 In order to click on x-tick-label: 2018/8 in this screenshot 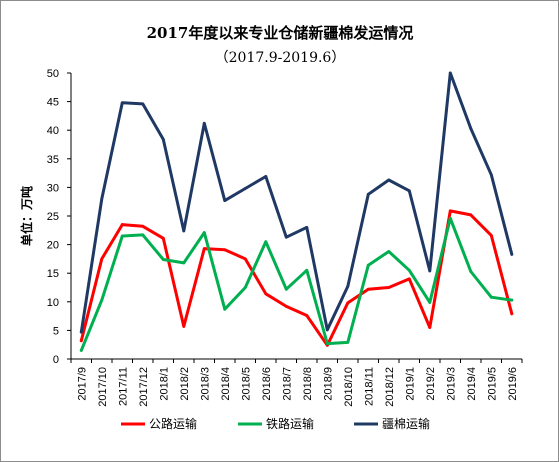, I will do `click(308, 384)`.